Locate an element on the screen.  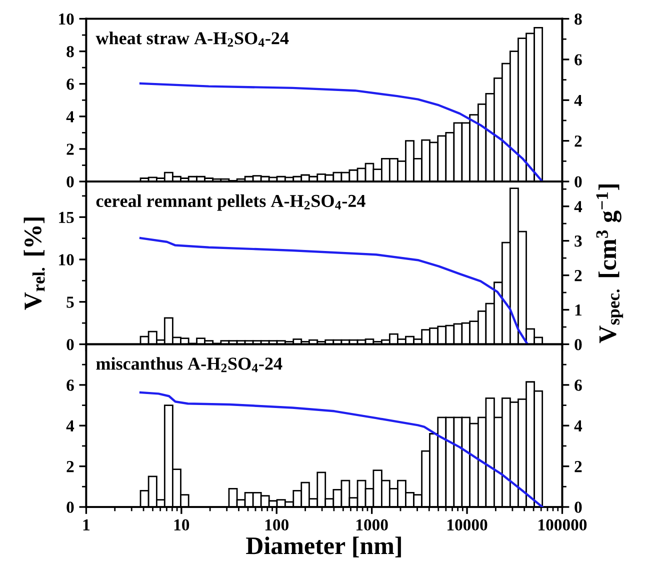
y-tick-label: 5 is located at coordinates (70, 302).